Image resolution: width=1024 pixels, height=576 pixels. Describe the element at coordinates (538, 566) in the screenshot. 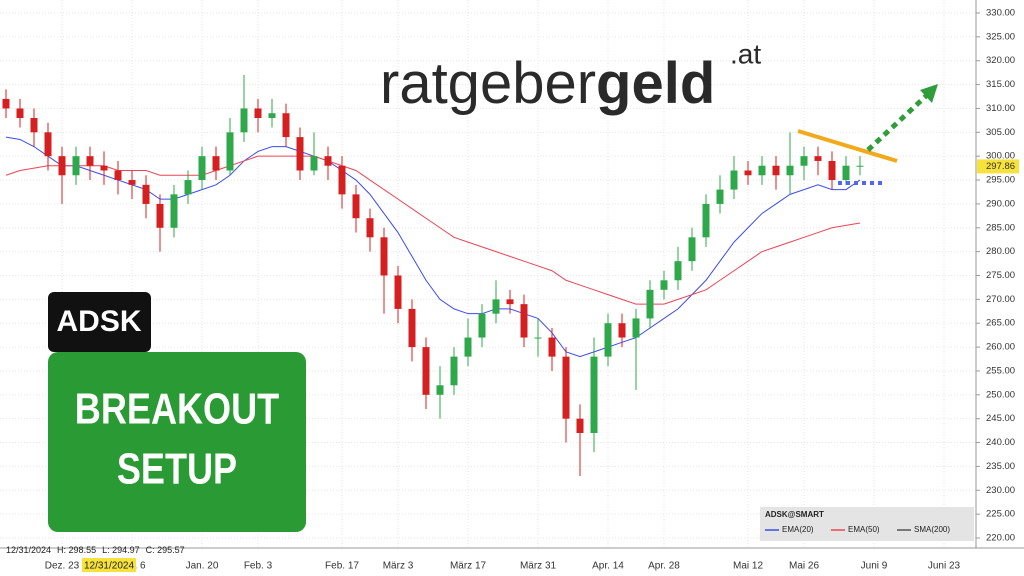

I see `x-tick-label: März 31` at that location.